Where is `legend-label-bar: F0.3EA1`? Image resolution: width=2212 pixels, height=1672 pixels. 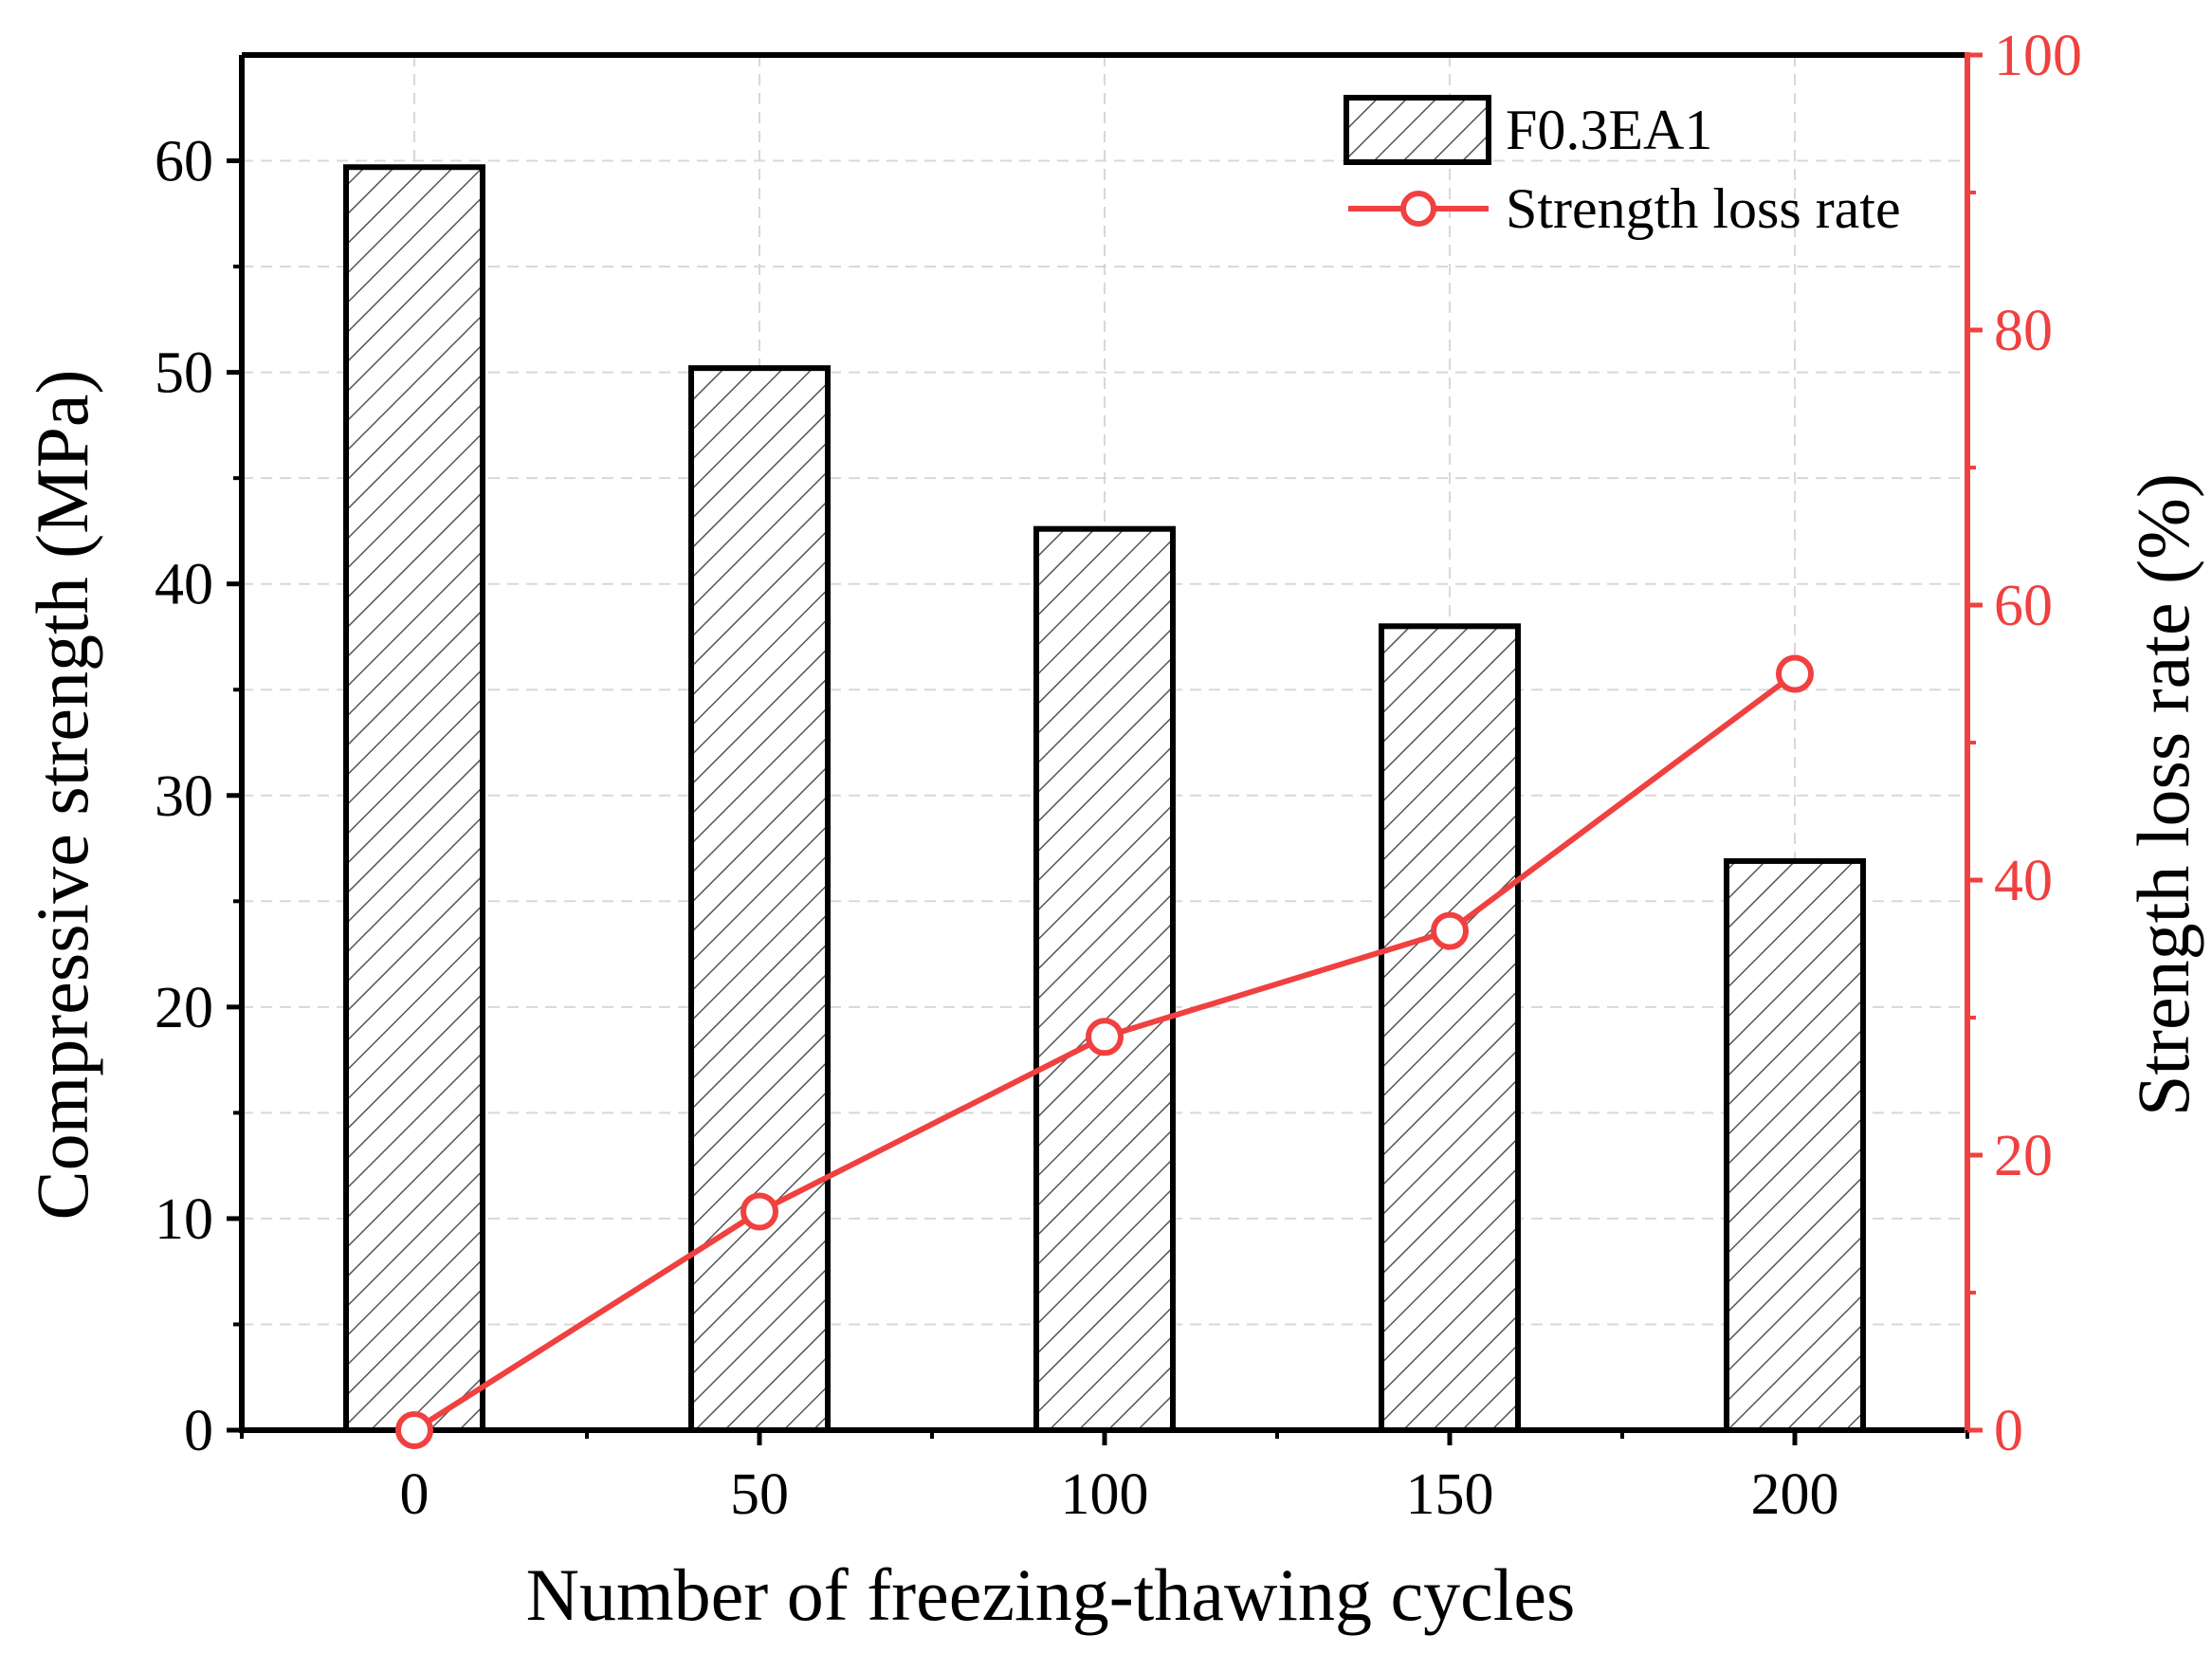 legend-label-bar: F0.3EA1 is located at coordinates (1609, 130).